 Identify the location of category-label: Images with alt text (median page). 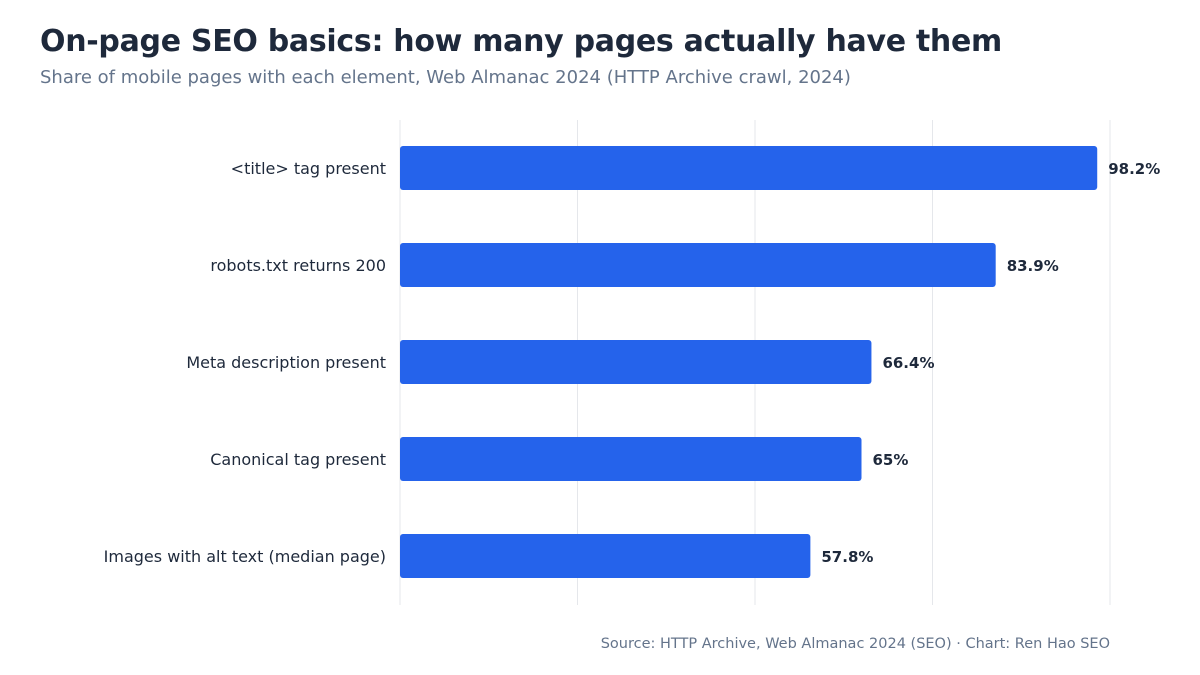
(245, 556).